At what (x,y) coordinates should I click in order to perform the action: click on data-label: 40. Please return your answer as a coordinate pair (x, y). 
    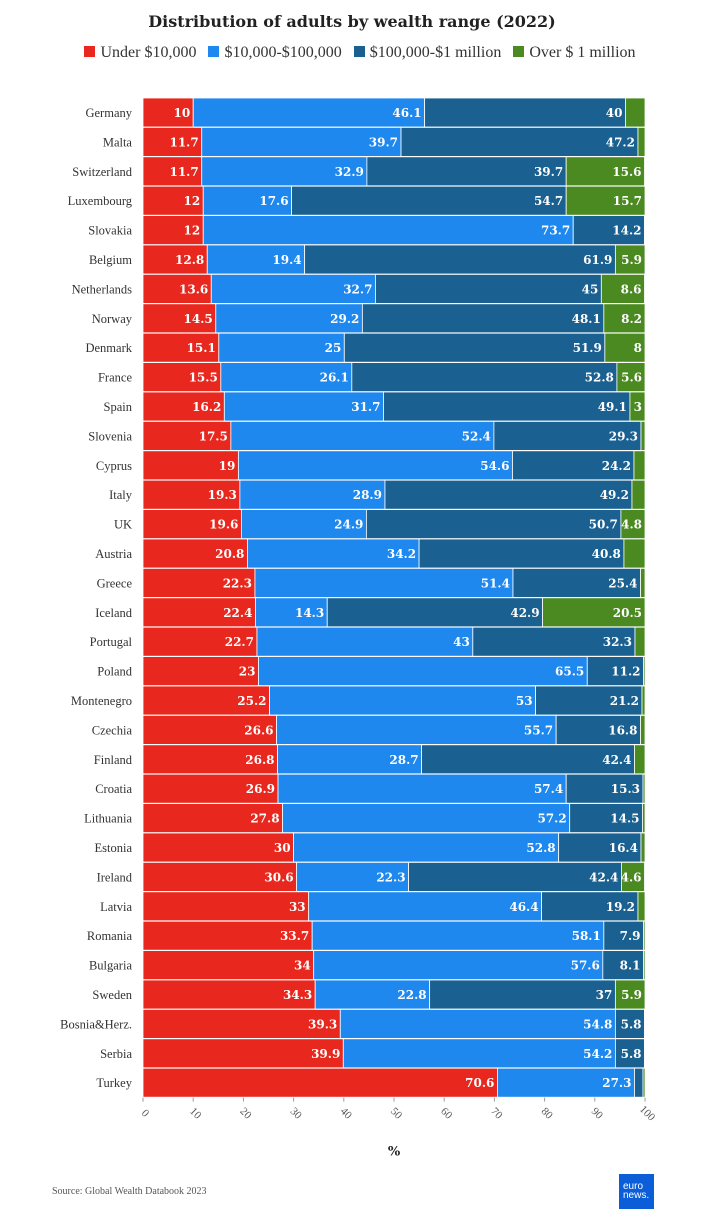
    Looking at the image, I should click on (614, 113).